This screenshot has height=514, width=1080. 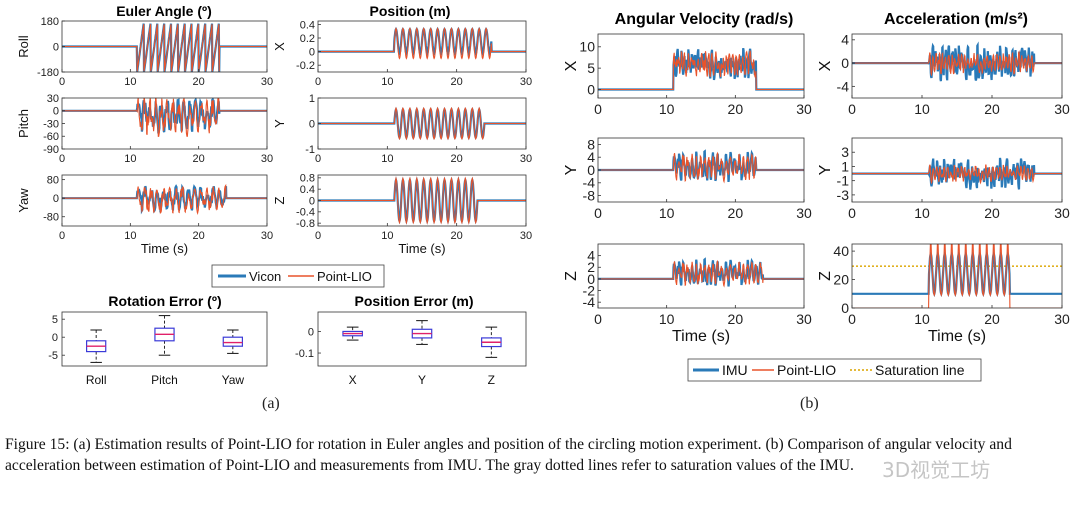 What do you see at coordinates (23, 46) in the screenshot?
I see `y-axis-label: Roll` at bounding box center [23, 46].